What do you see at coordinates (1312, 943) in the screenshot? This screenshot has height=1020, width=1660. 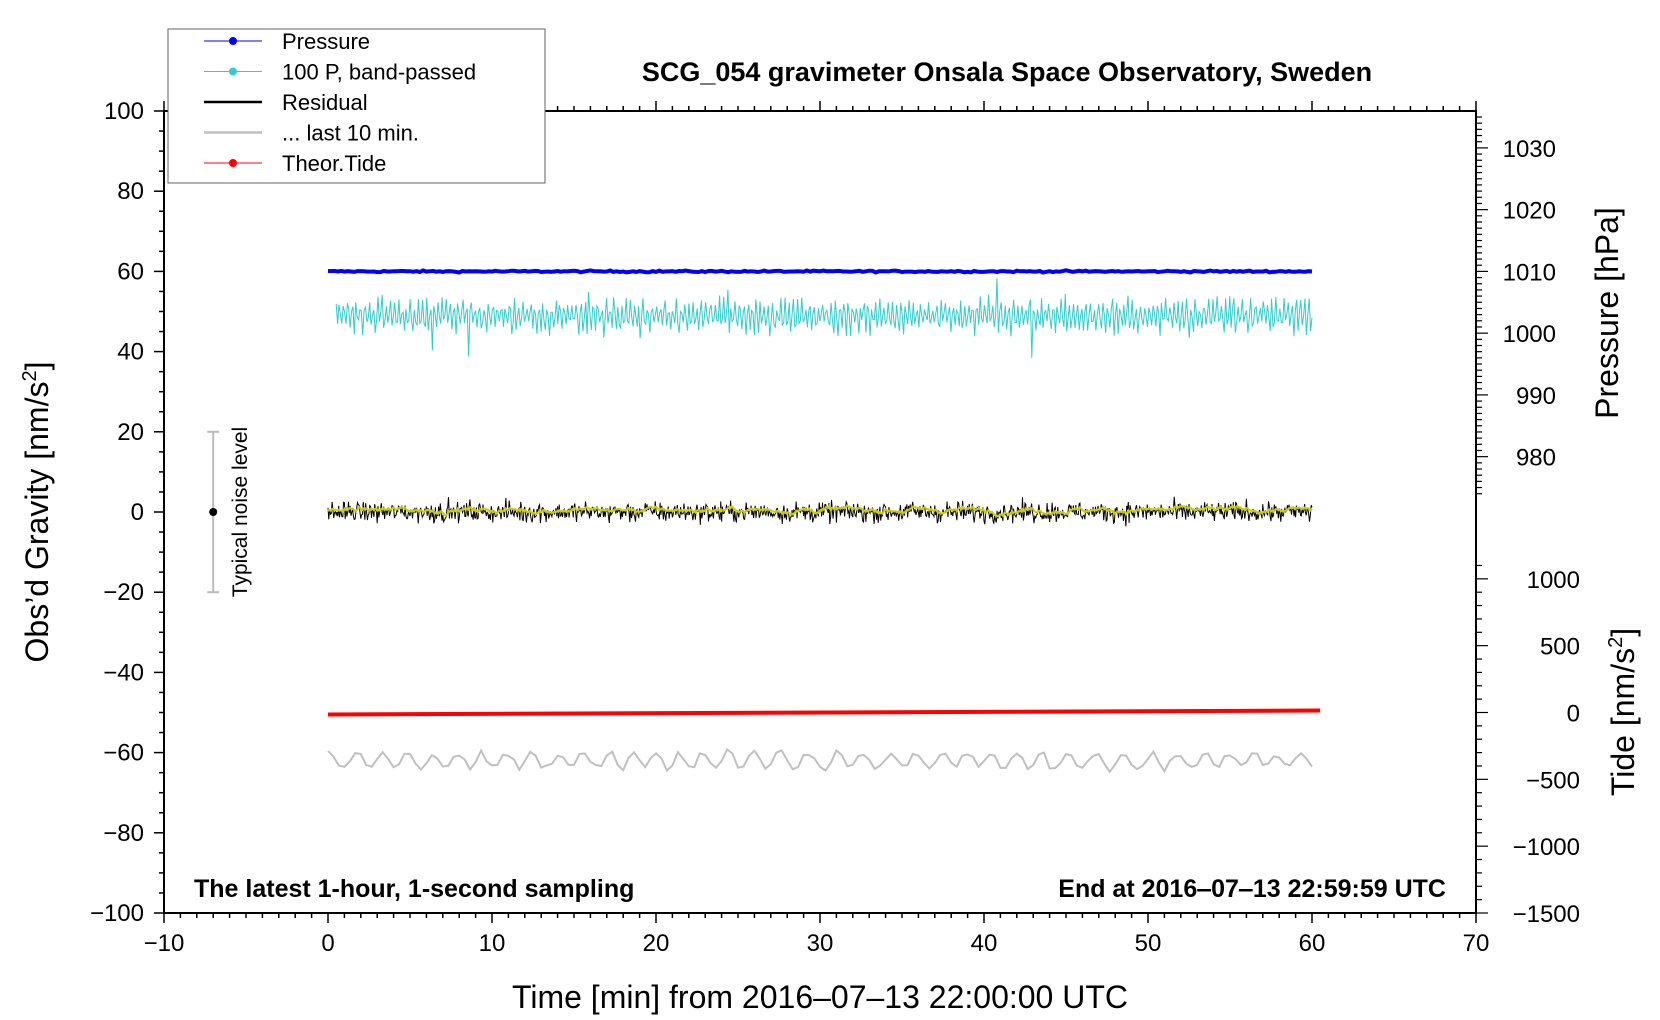 I see `x-tick-label: 60` at bounding box center [1312, 943].